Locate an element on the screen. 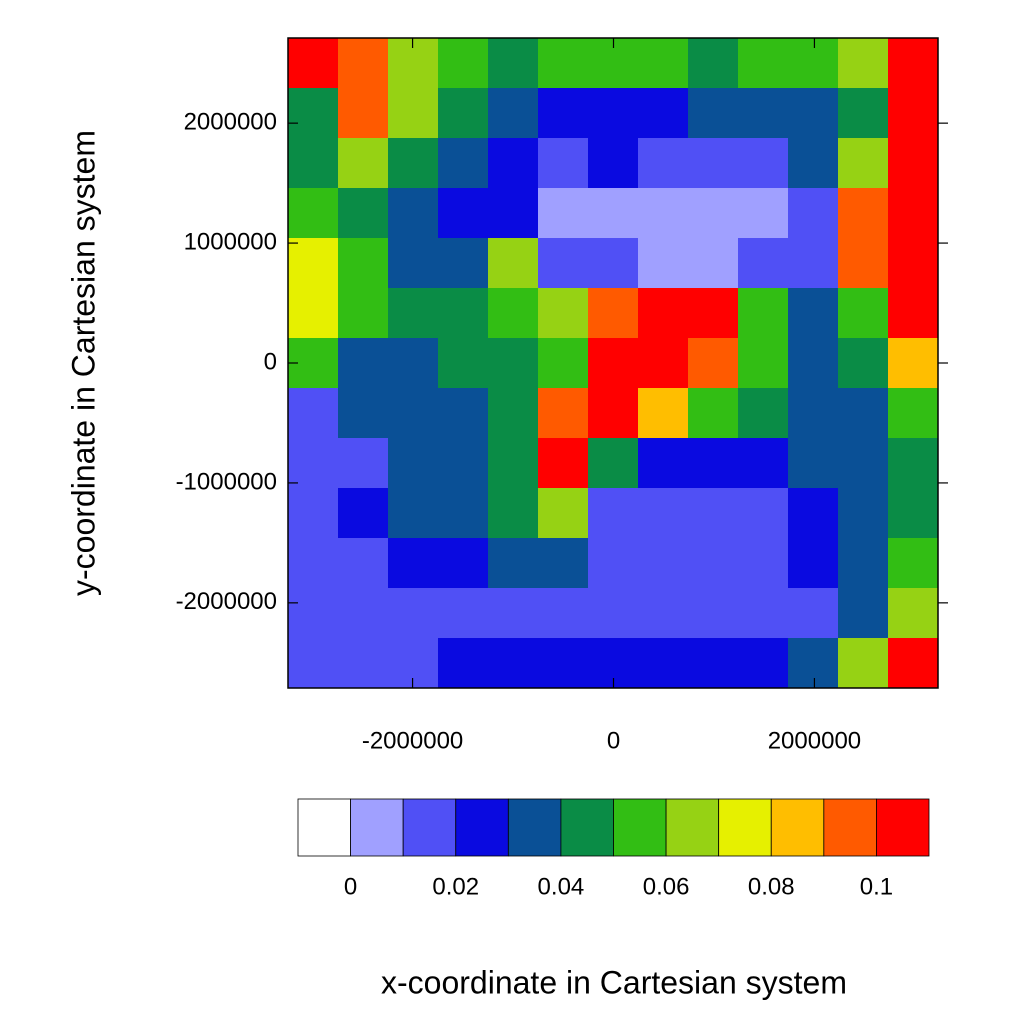 The width and height of the screenshot is (1024, 1024). colorbar-tick-label: 0.08 is located at coordinates (771, 886).